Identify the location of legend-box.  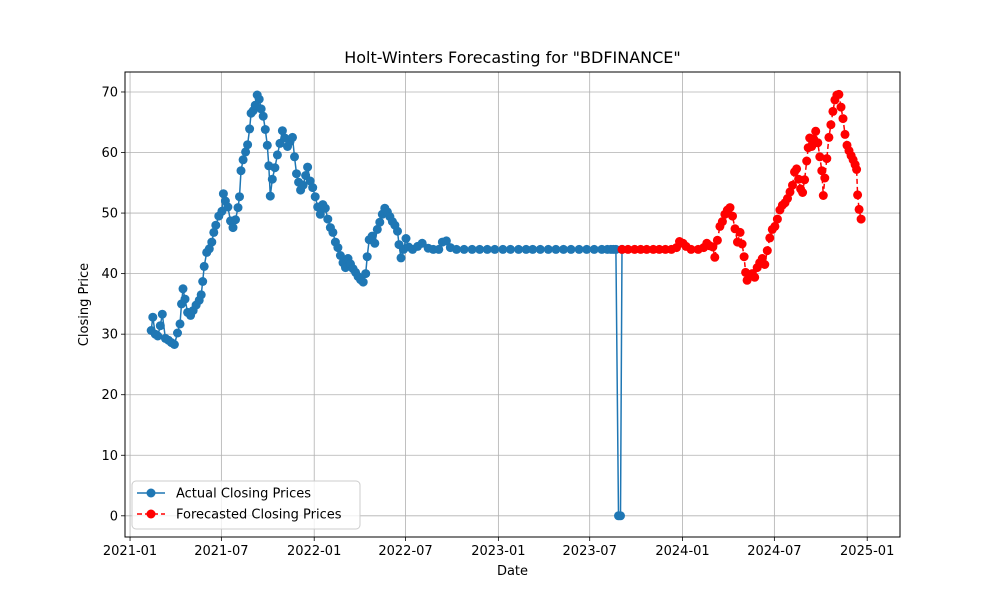
(246, 505).